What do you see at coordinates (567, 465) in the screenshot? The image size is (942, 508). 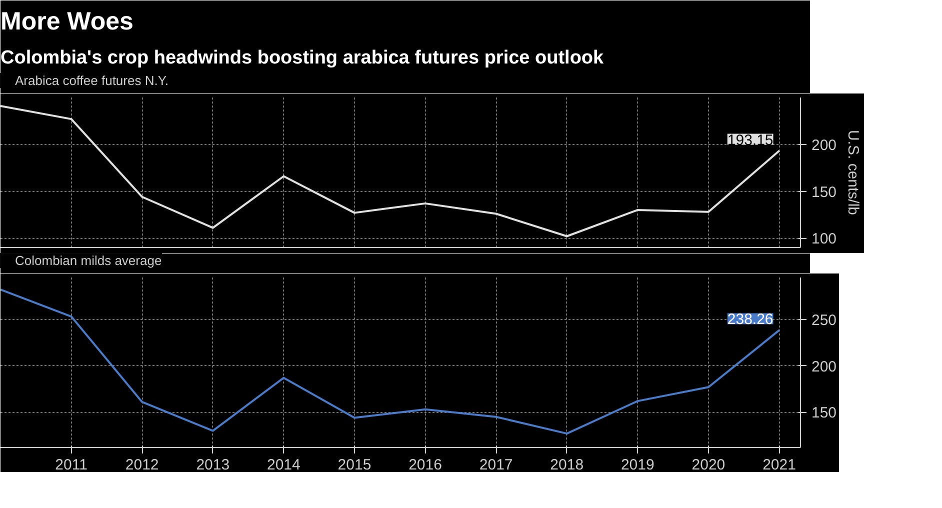 I see `x-tick-label: 2018` at bounding box center [567, 465].